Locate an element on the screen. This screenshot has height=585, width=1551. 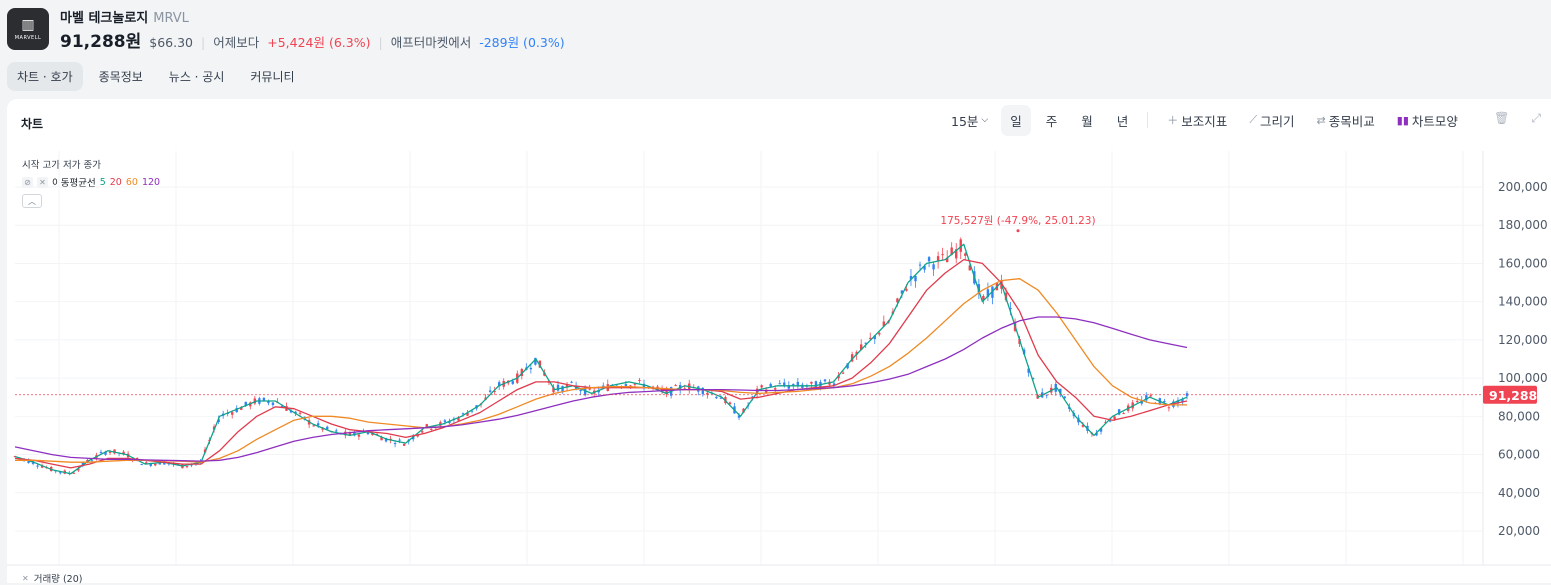
indicators-button: ＋ 보조지표 is located at coordinates (1197, 120).